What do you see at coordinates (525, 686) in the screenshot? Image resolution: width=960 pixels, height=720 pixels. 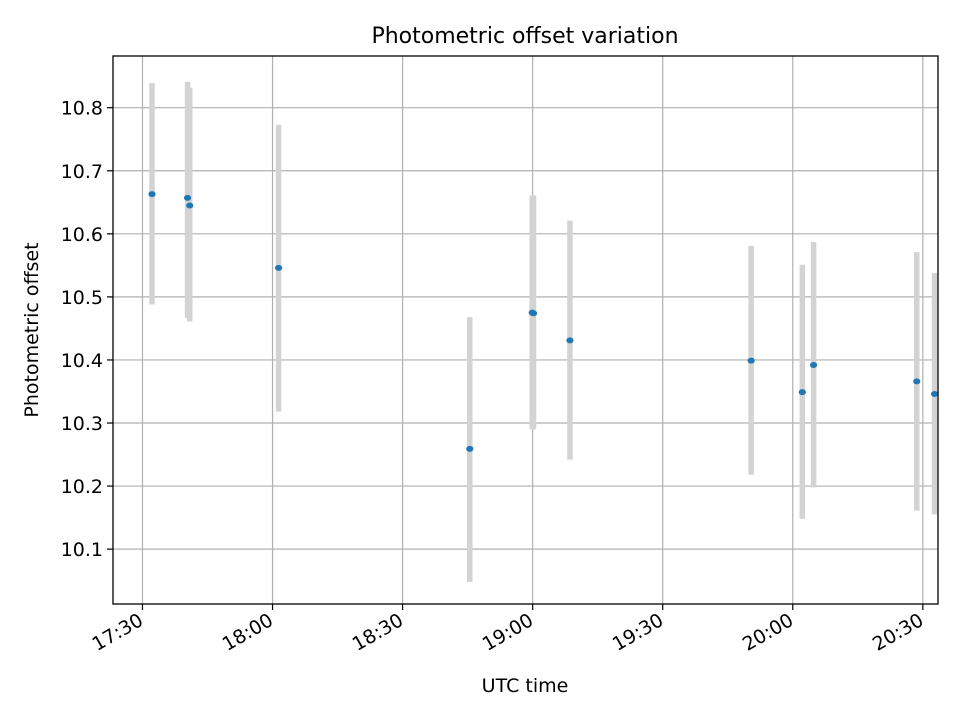 I see `x-axis-label: UTC time` at bounding box center [525, 686].